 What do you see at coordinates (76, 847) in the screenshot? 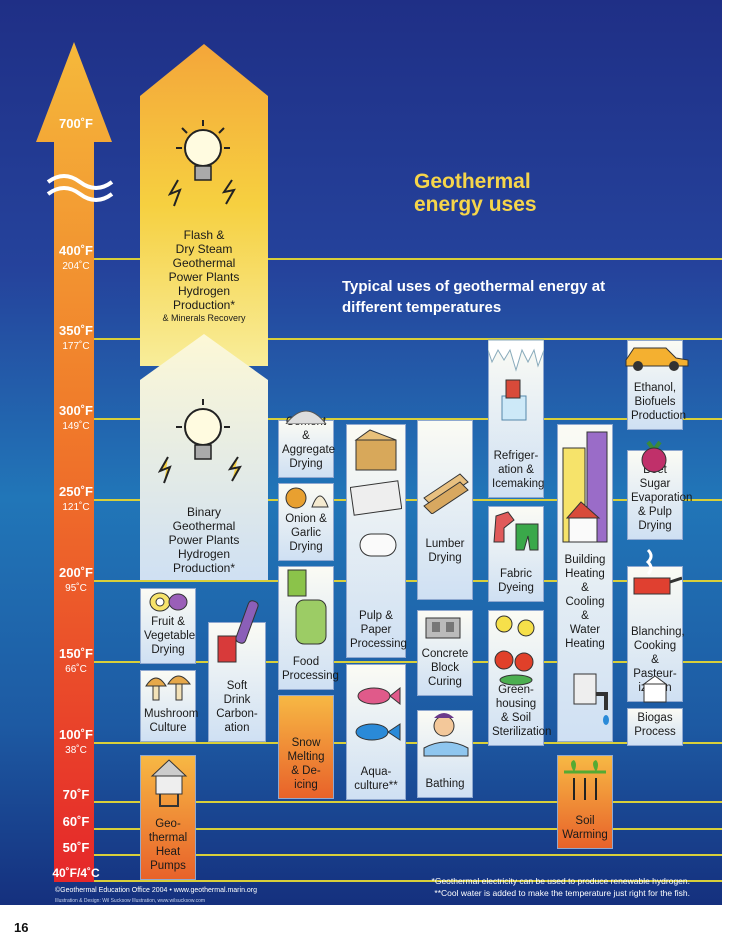
I see `tick-50f: 50˚F` at bounding box center [76, 847].